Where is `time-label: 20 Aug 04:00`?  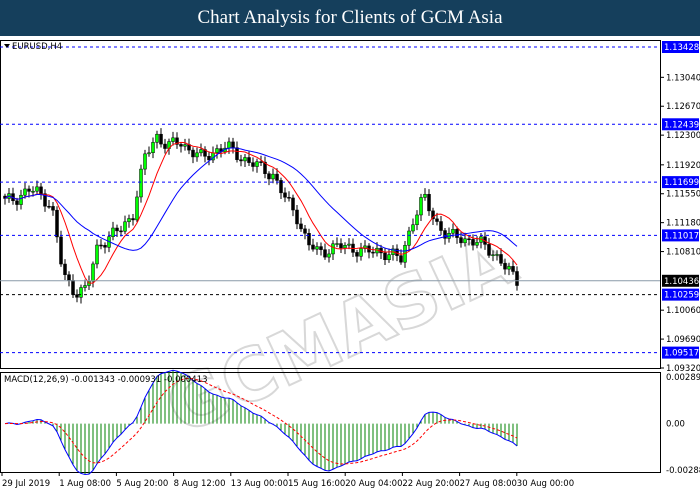 time-label: 20 Aug 04:00 is located at coordinates (373, 484).